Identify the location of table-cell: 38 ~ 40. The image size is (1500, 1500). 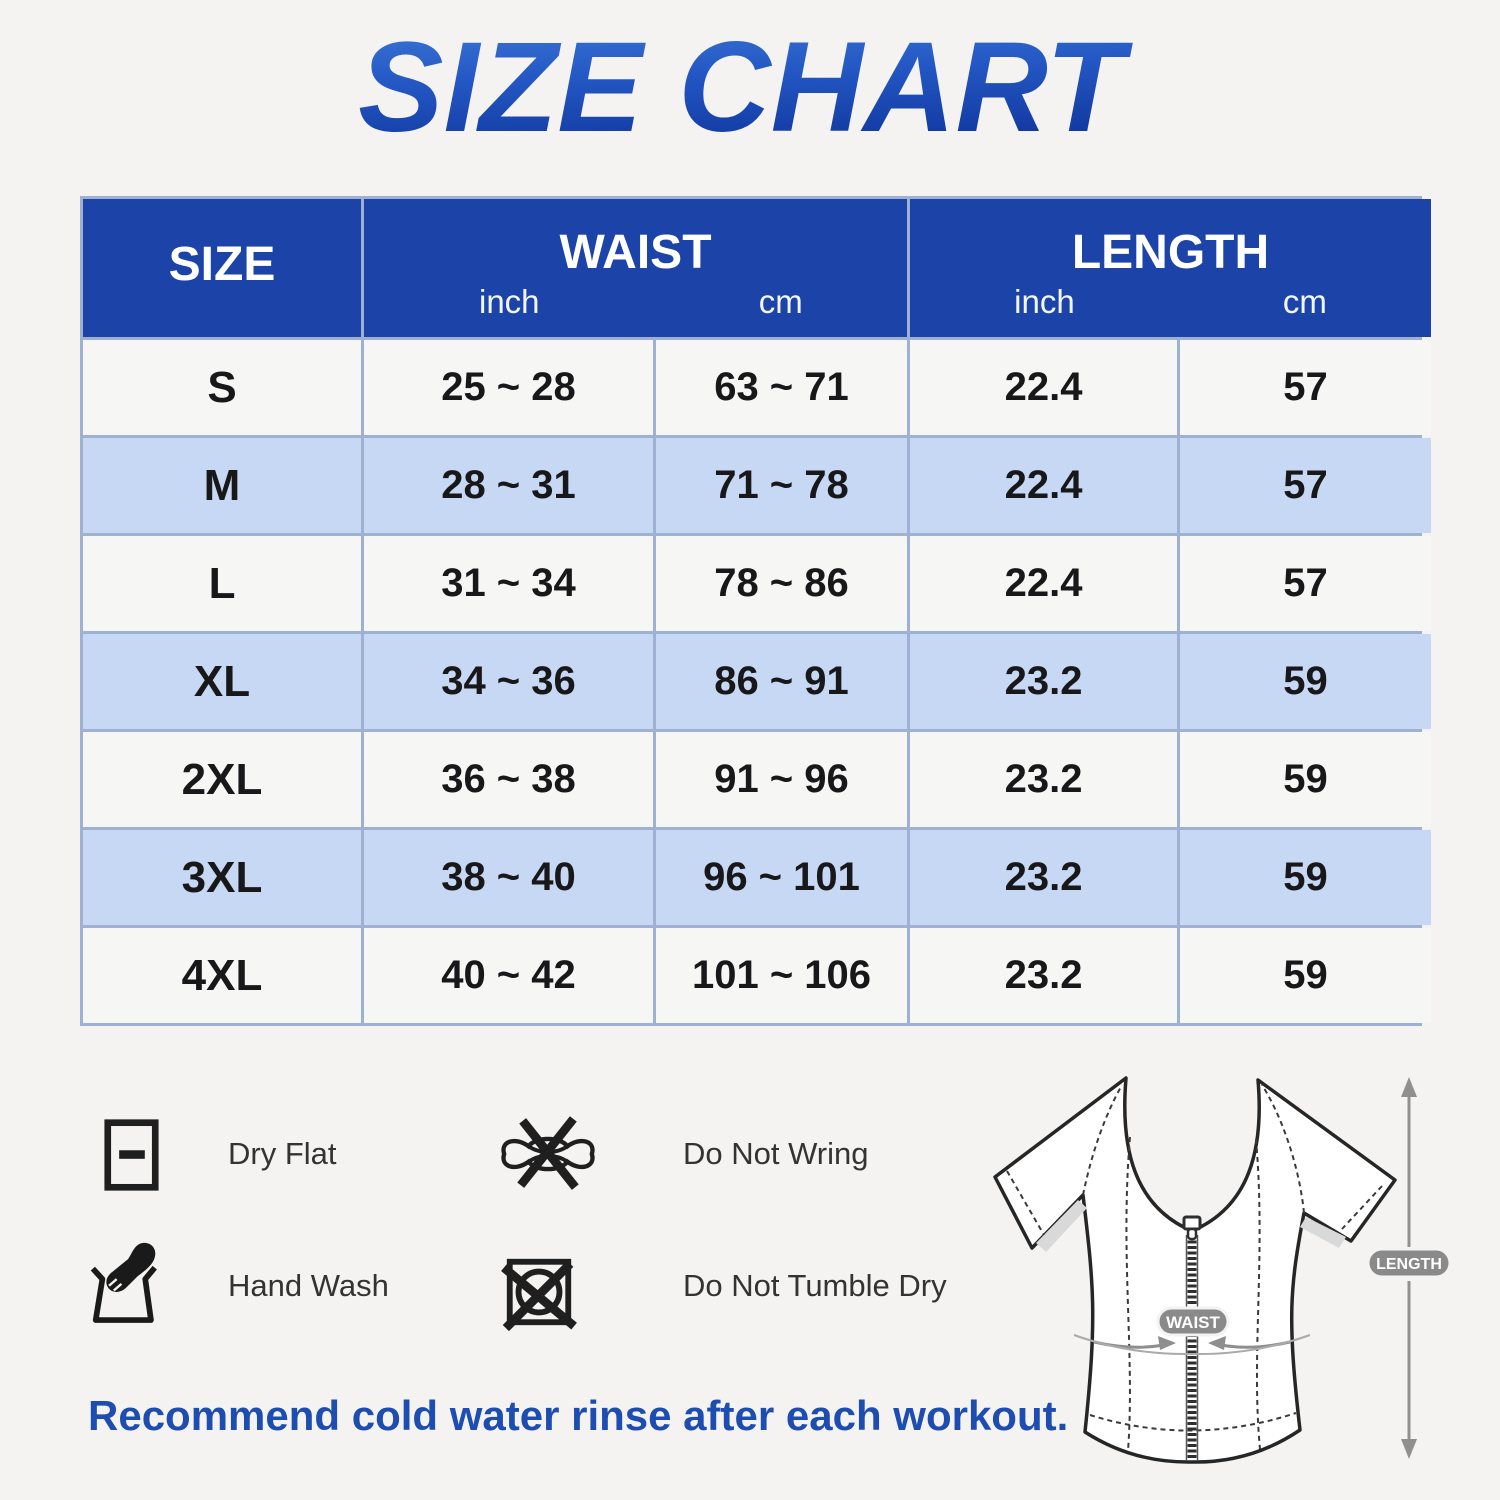
(508, 877).